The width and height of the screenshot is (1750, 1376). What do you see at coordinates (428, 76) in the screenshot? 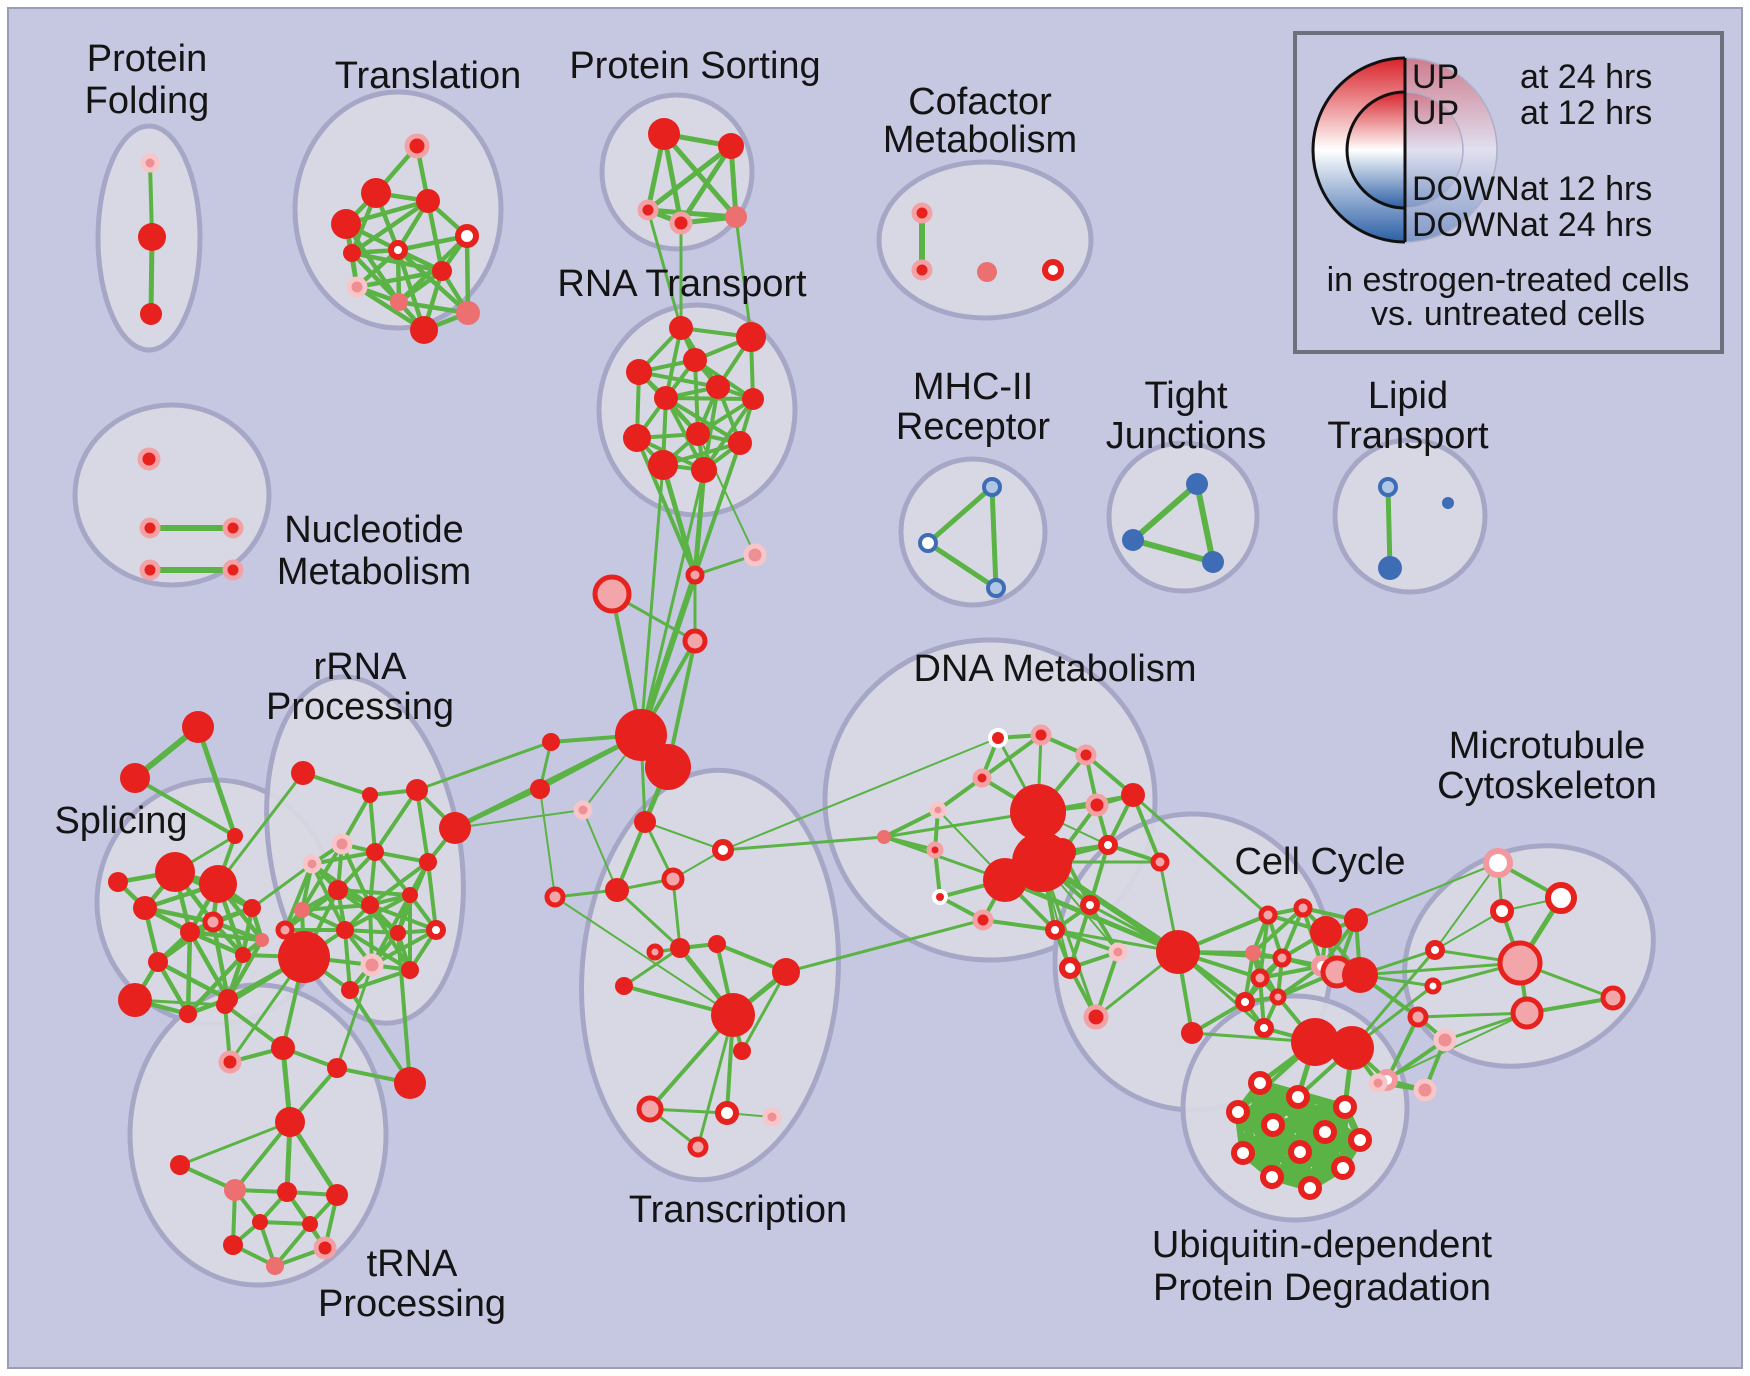
I see `cluster-translation-label: Translation` at bounding box center [428, 76].